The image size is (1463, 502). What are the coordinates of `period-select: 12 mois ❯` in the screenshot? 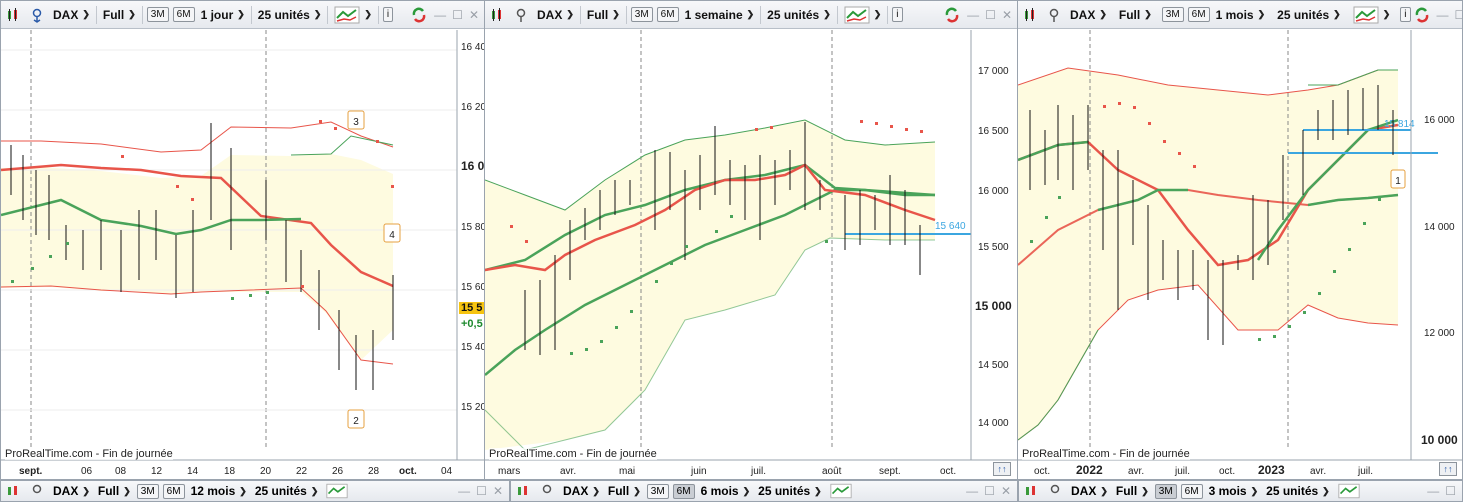 It's located at (218, 491).